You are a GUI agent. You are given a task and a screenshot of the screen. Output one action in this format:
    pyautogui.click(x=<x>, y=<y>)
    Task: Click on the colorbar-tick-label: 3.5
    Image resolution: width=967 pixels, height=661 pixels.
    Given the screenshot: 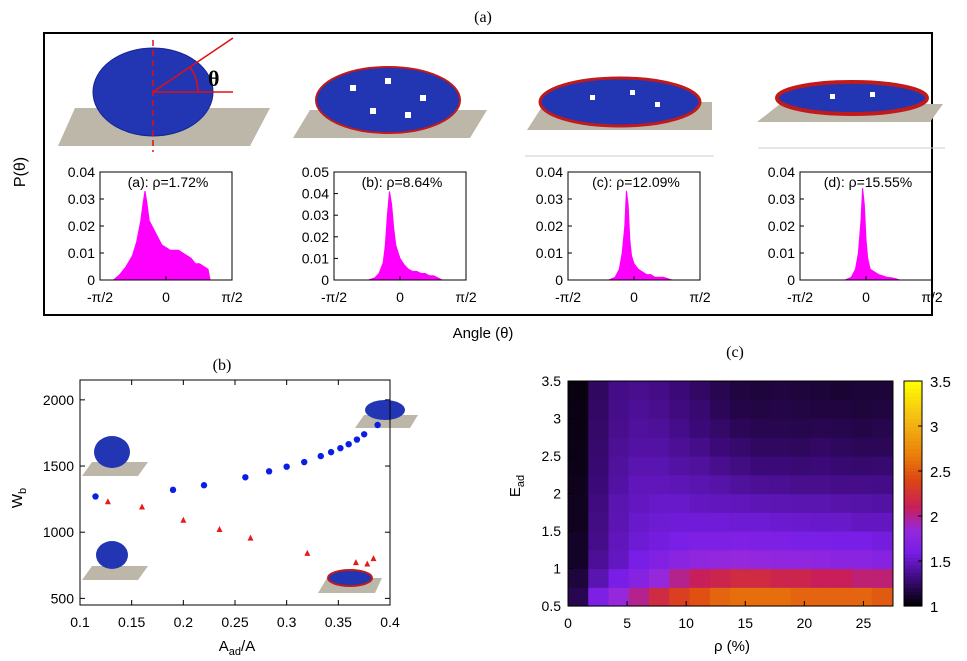 What is the action you would take?
    pyautogui.click(x=940, y=382)
    